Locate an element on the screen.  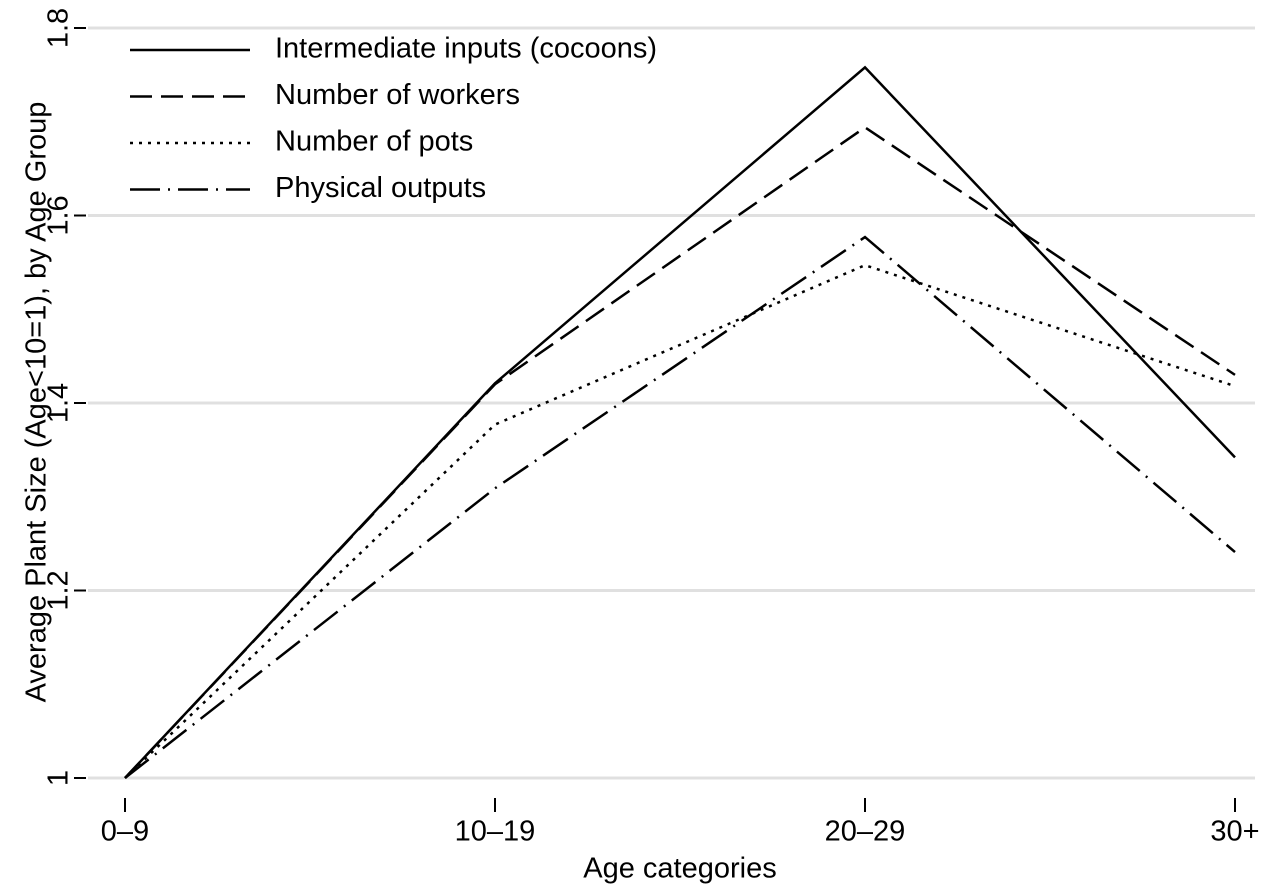
x-tick-label: 20–29 is located at coordinates (865, 832).